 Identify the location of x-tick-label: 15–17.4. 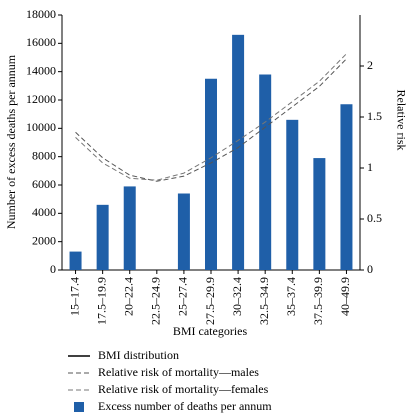
(74, 296).